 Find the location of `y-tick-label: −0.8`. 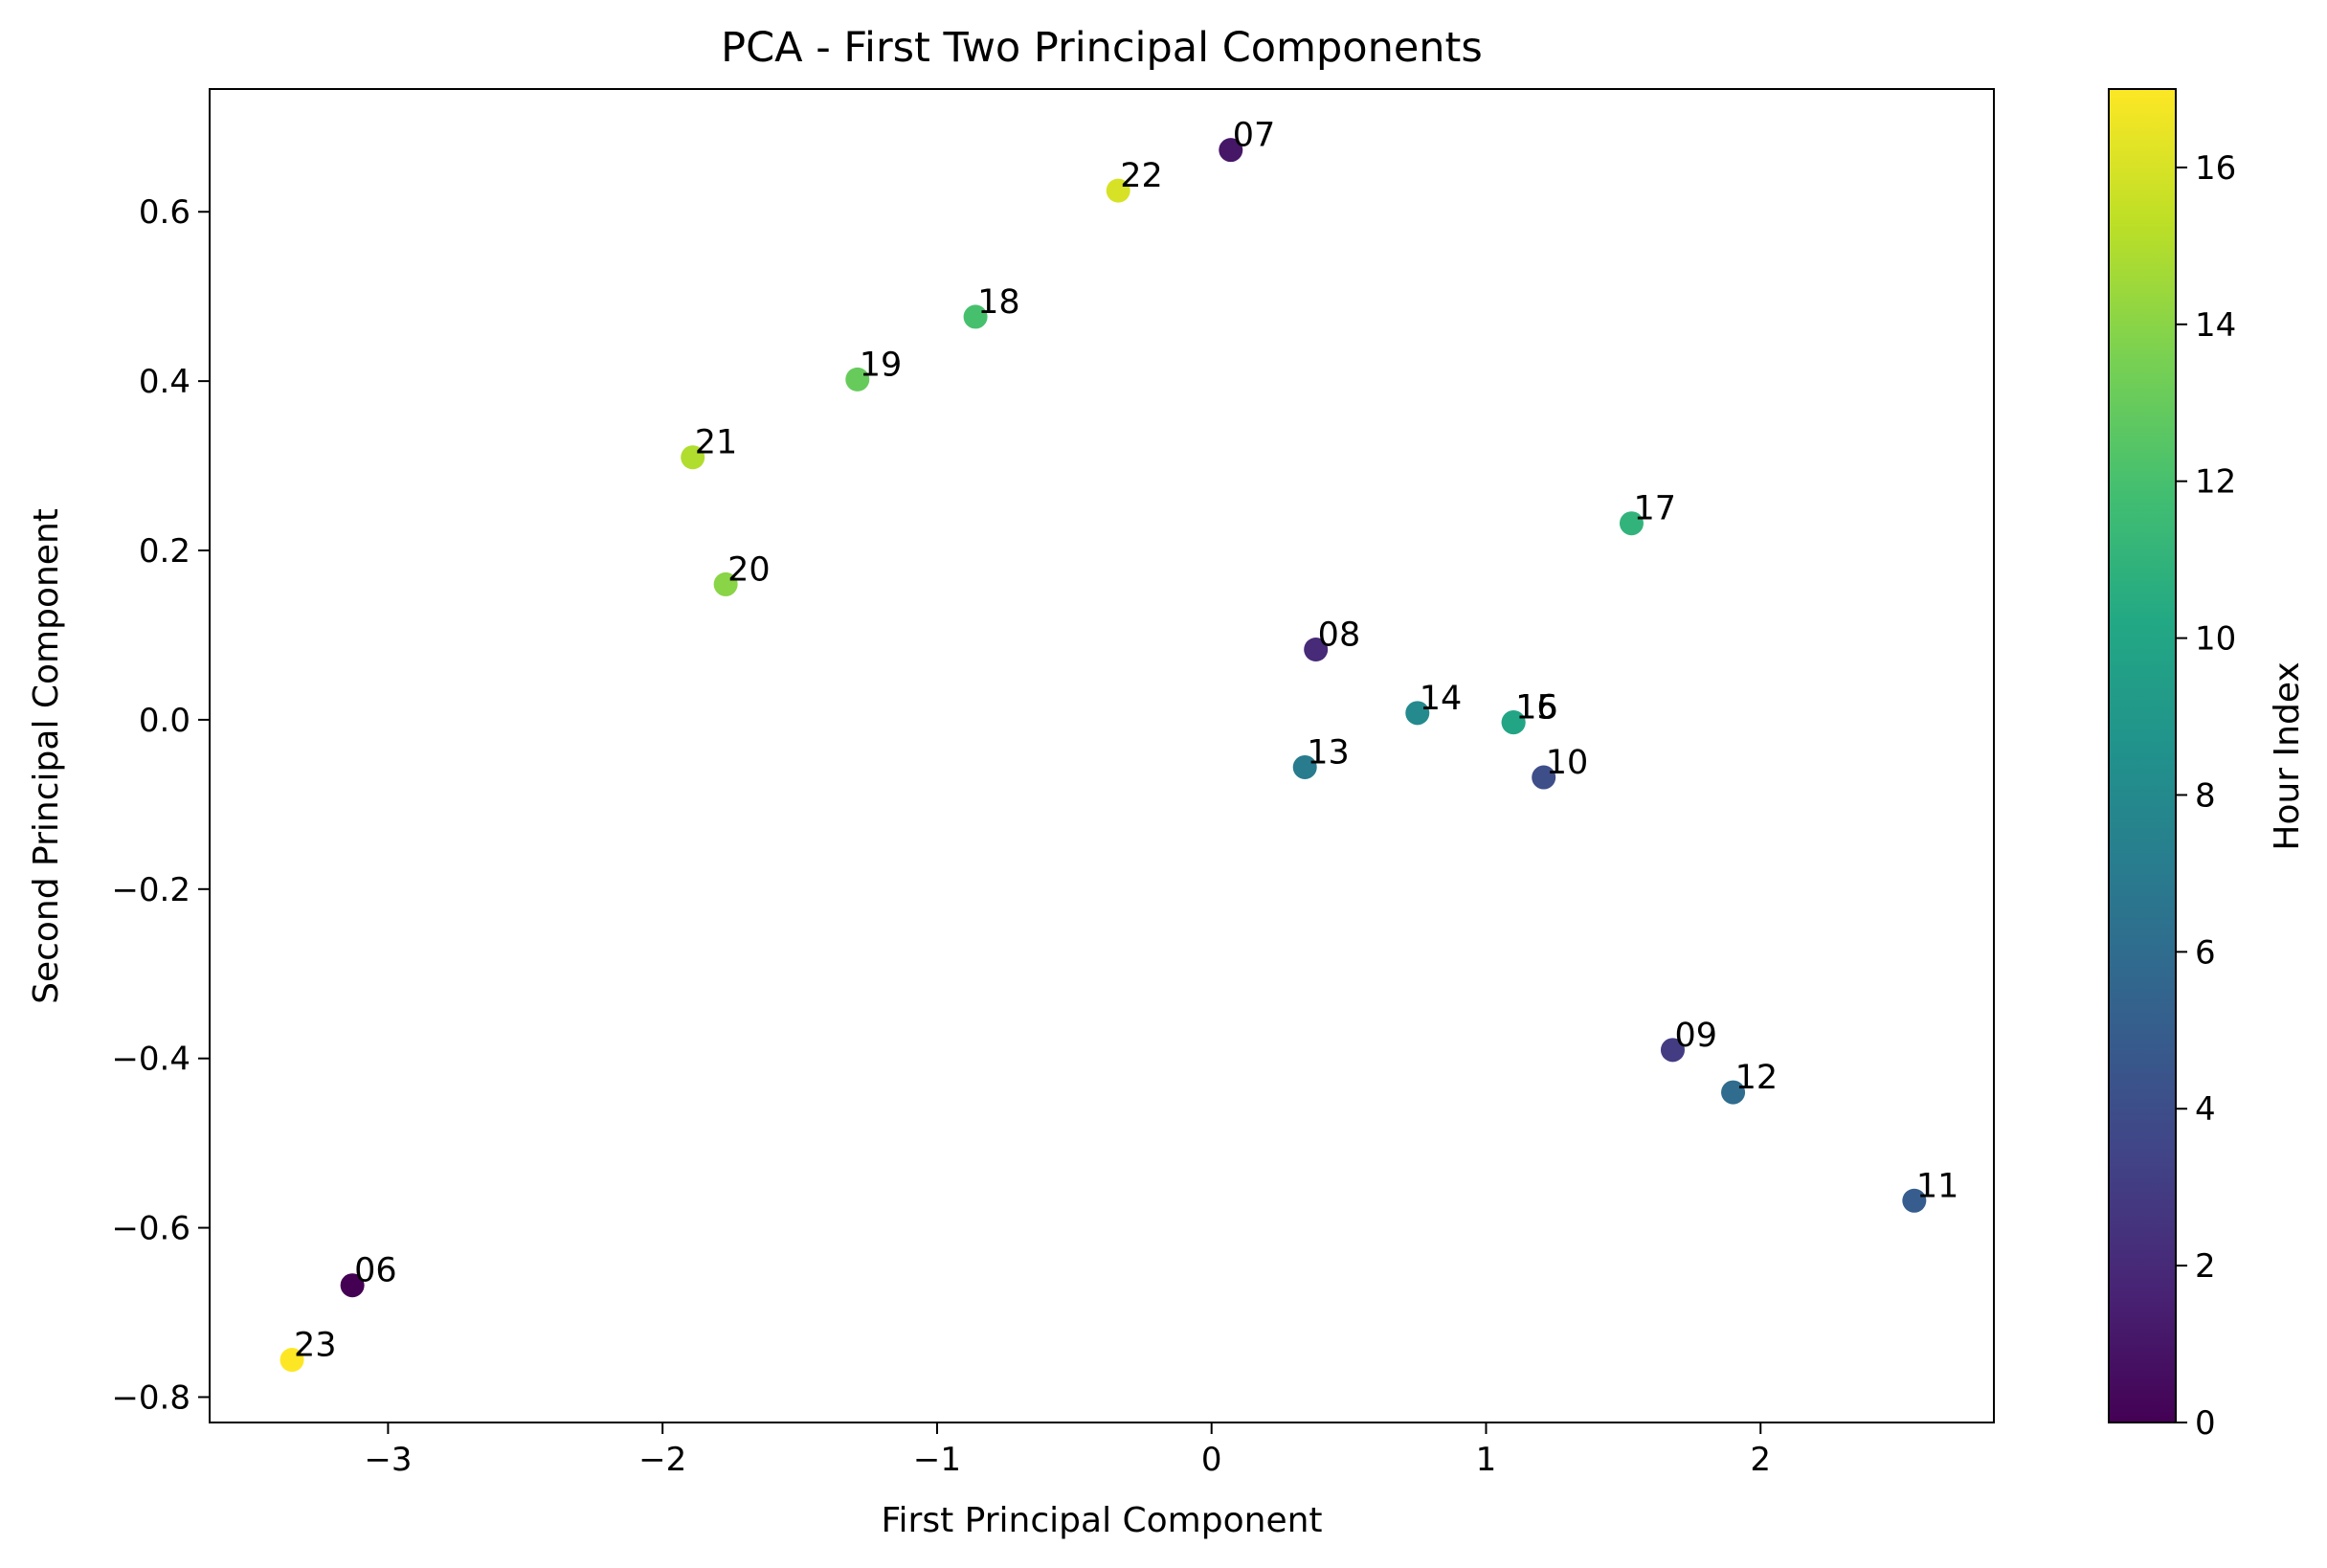

y-tick-label: −0.8 is located at coordinates (150, 1397).